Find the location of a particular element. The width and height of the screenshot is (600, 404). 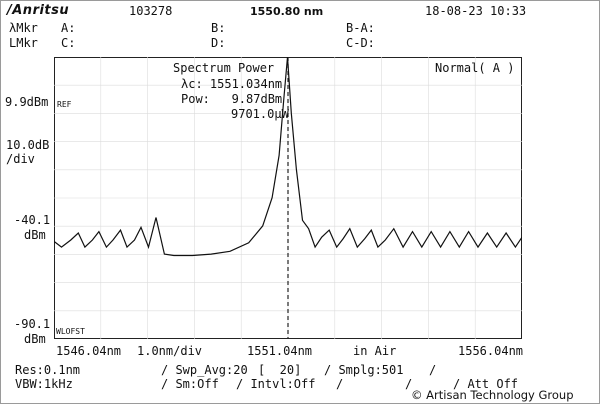

model-number: 103278 is located at coordinates (151, 11).